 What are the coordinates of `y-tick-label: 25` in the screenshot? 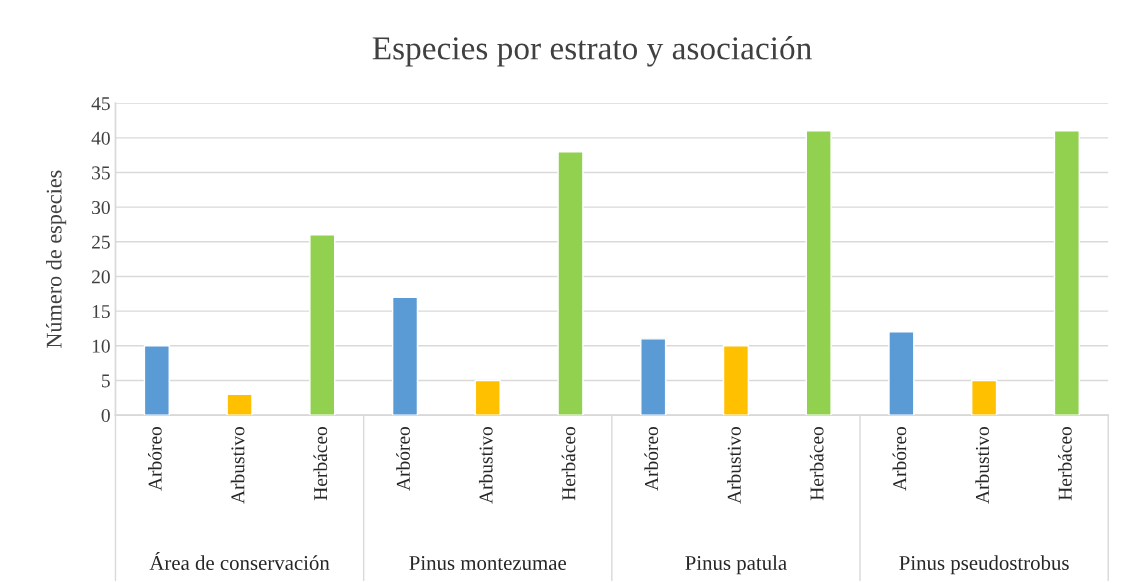 It's located at (101, 242).